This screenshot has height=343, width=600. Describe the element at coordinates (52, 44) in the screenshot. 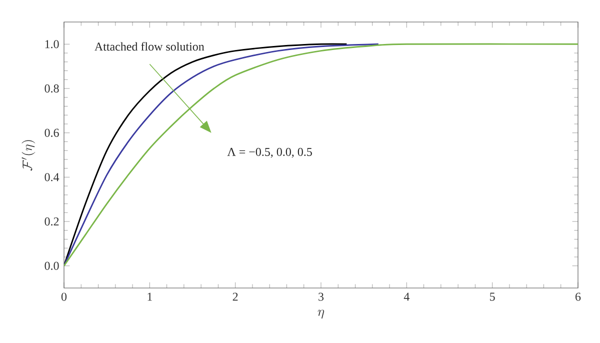

I see `y-tick-label: 1.0` at that location.